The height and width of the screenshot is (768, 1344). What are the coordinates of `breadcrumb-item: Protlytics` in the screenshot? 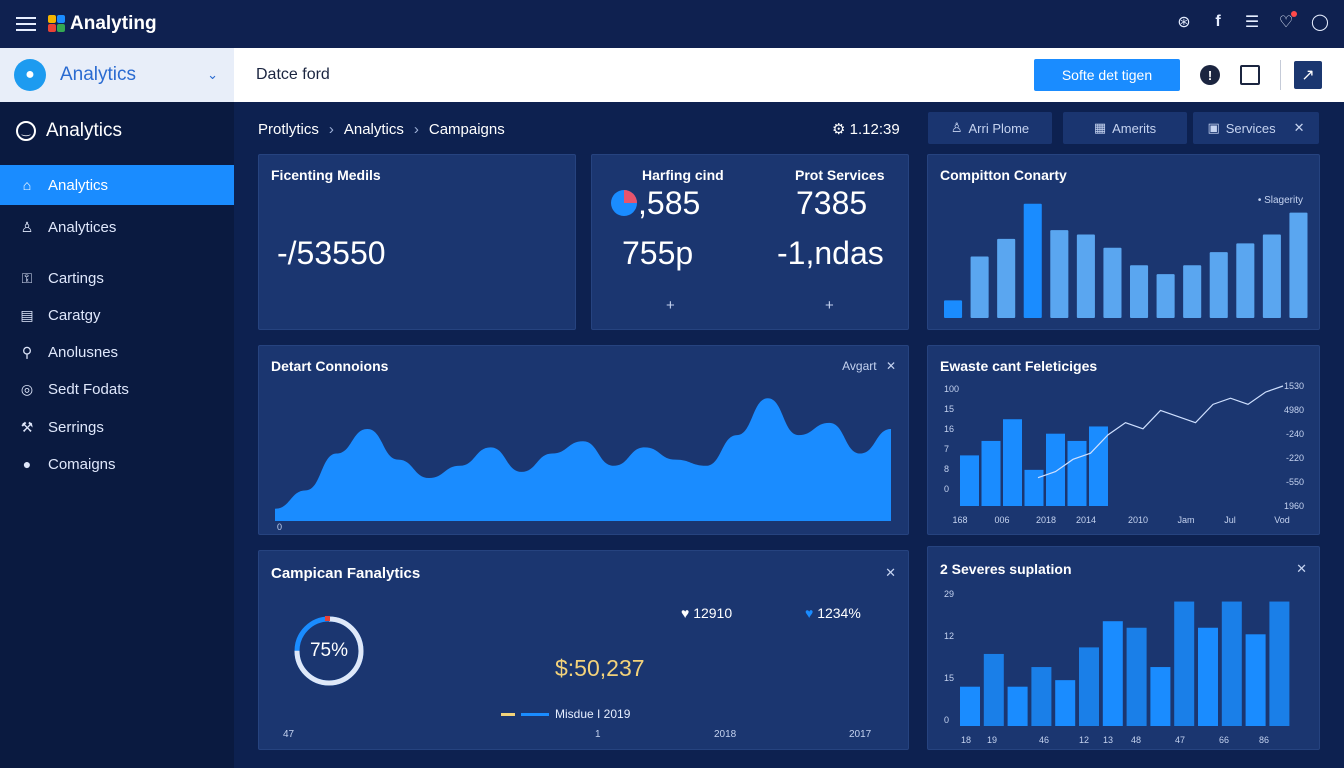 It's located at (288, 129).